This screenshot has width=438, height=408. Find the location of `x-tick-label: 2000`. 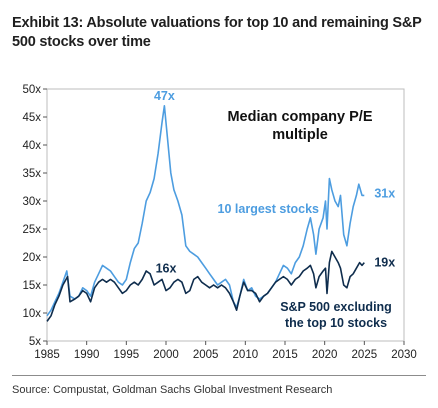

x-tick-label: 2000 is located at coordinates (166, 355).